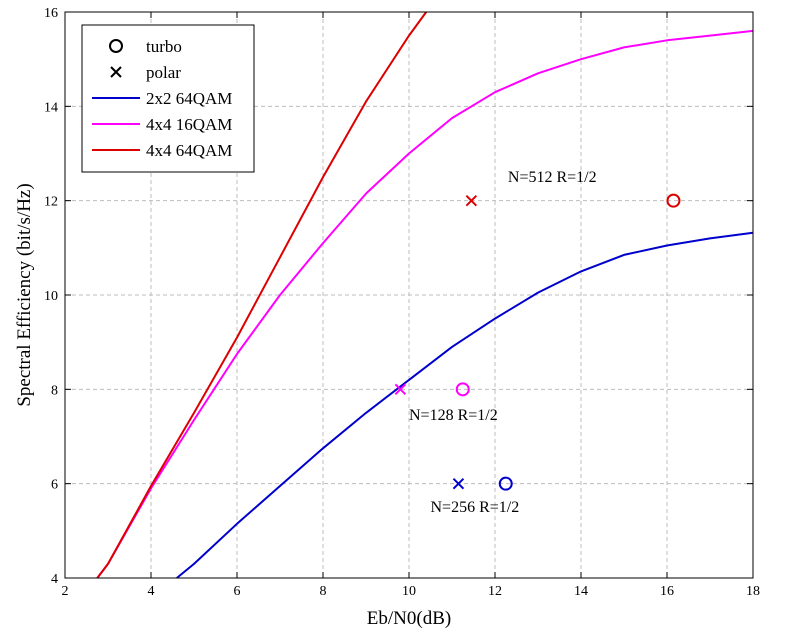 This screenshot has width=789, height=637. I want to click on y-tick-label: 16, so click(51, 13).